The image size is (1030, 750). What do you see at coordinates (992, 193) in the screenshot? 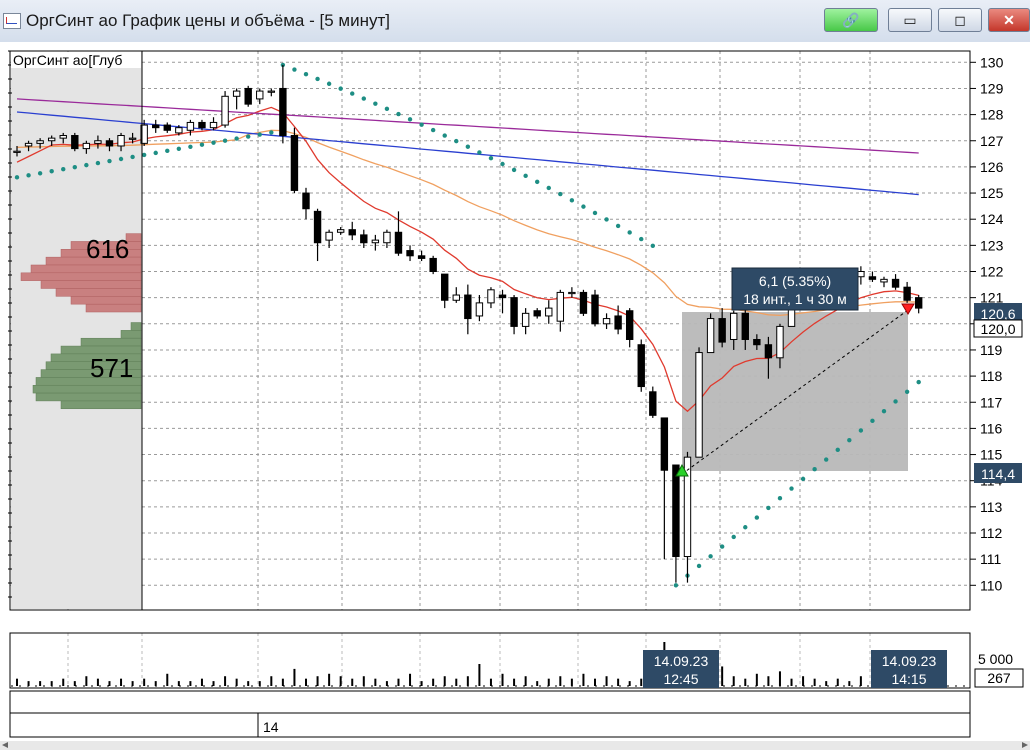
I see `y-tick-label: 125` at bounding box center [992, 193].